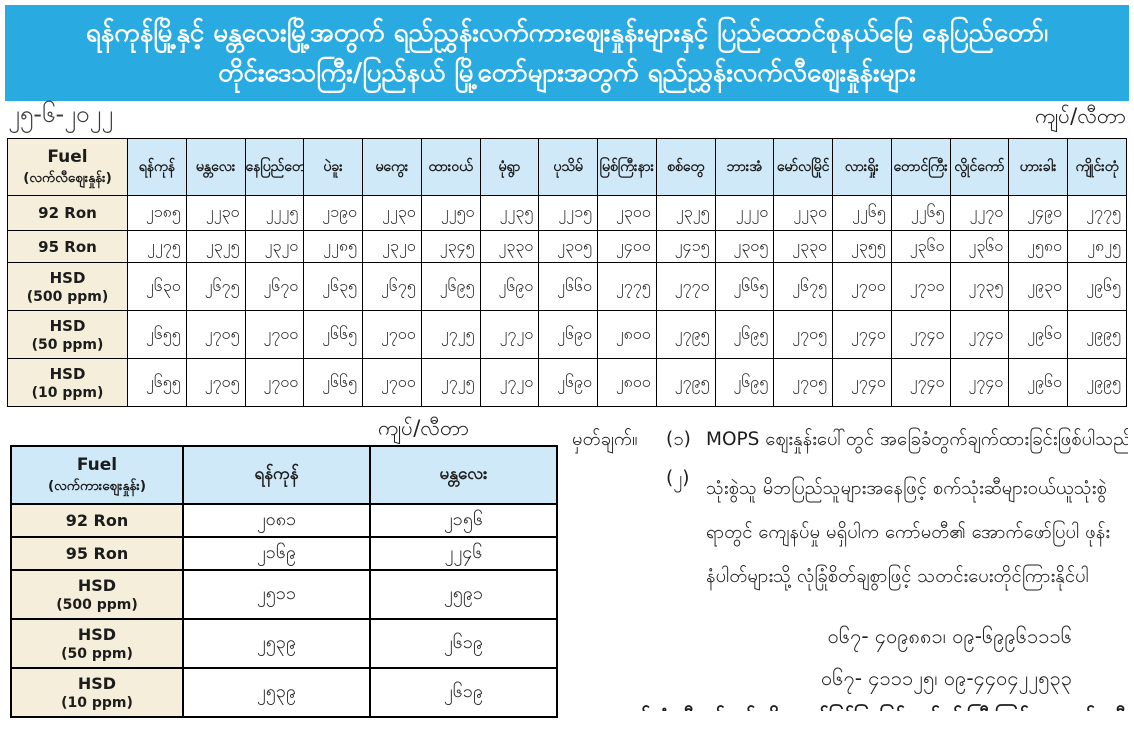 The height and width of the screenshot is (736, 1134). What do you see at coordinates (157, 246) in the screenshot?
I see `price-cell: ၂၂၇၅` at bounding box center [157, 246].